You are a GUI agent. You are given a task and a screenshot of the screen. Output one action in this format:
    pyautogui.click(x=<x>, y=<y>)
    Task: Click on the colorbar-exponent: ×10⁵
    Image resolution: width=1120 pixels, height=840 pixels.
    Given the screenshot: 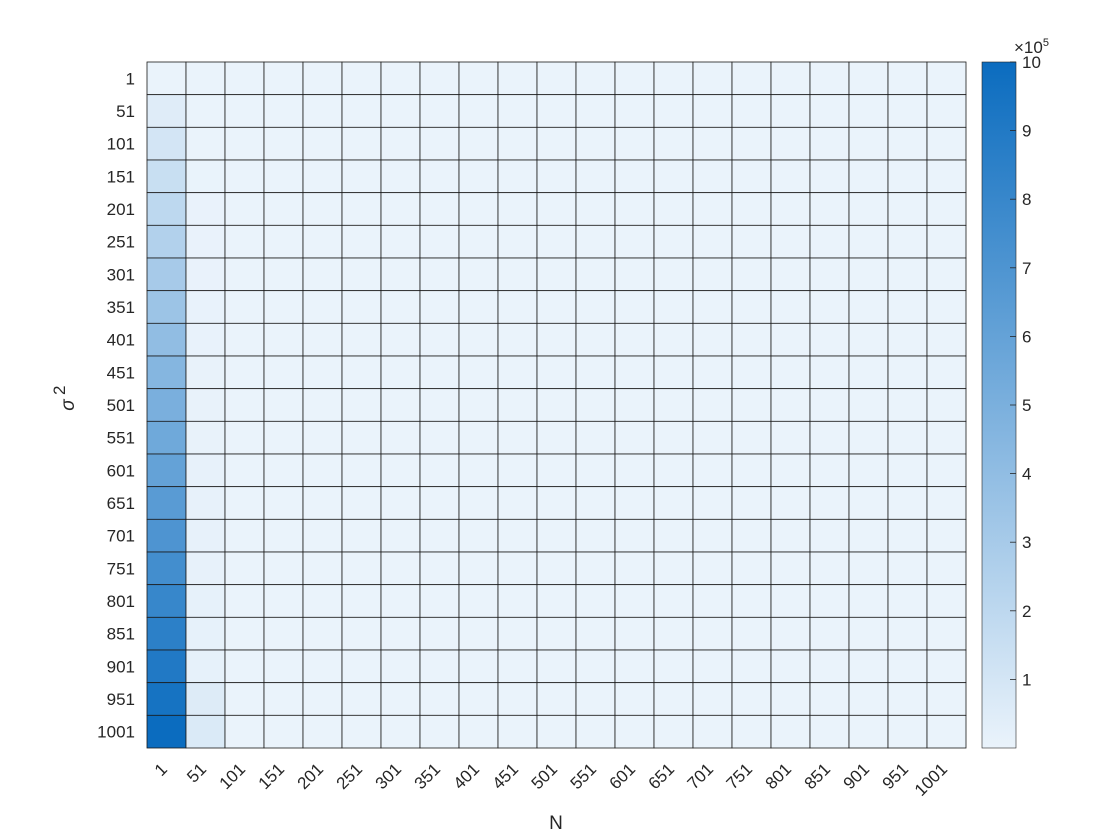 What is the action you would take?
    pyautogui.click(x=1031, y=47)
    